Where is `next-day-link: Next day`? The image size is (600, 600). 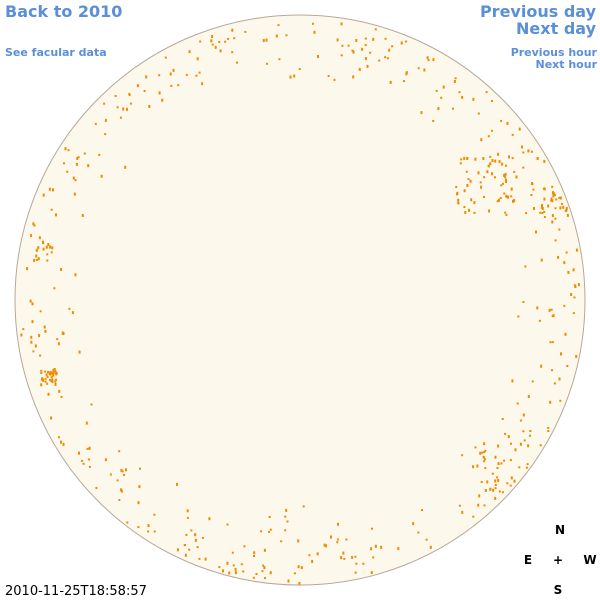 next-day-link: Next day is located at coordinates (556, 28).